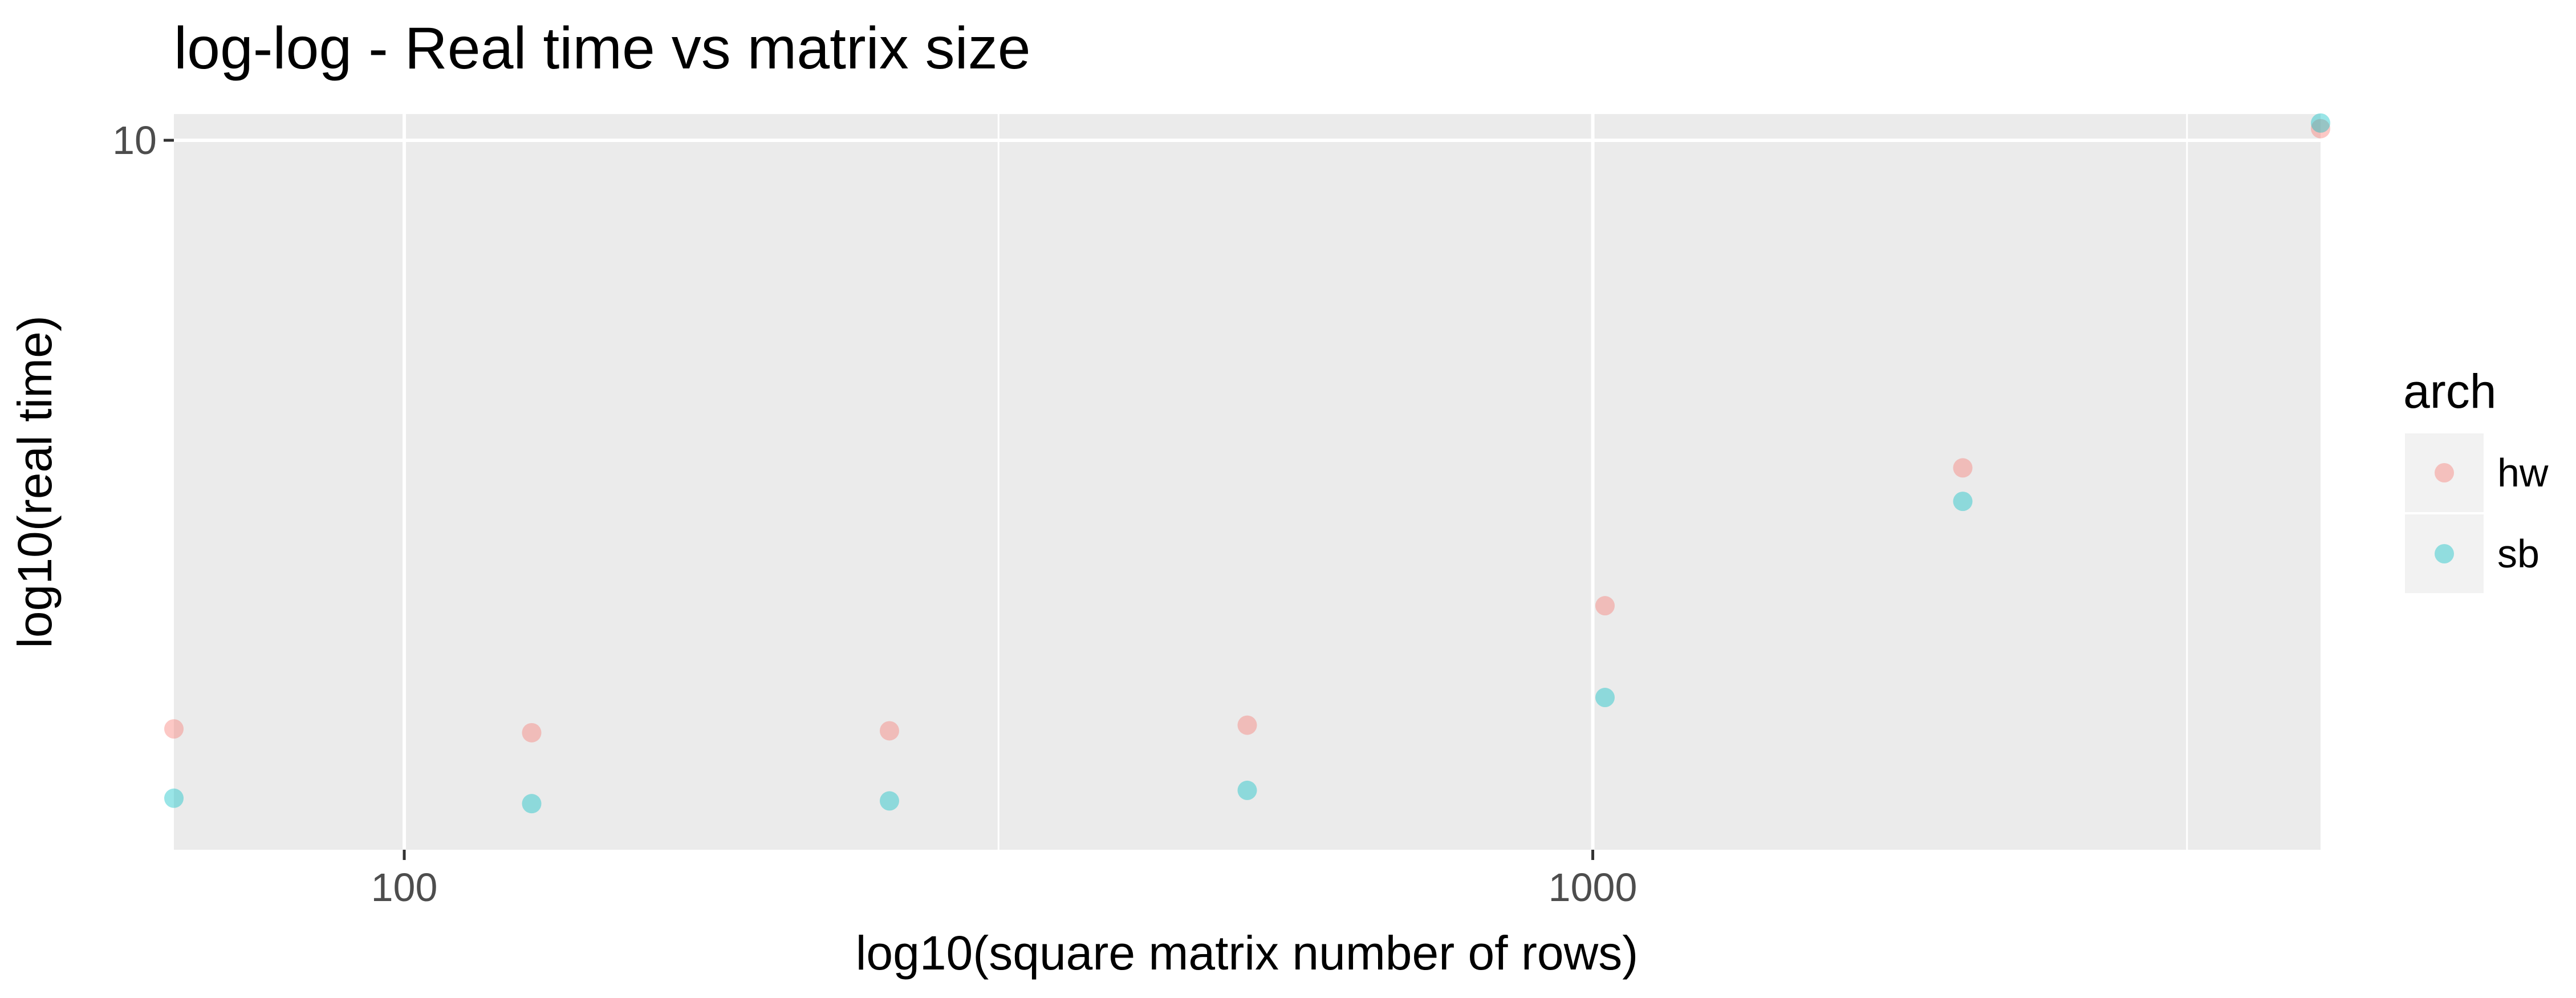 The height and width of the screenshot is (998, 2576). I want to click on legend-key-hw, so click(2444, 473).